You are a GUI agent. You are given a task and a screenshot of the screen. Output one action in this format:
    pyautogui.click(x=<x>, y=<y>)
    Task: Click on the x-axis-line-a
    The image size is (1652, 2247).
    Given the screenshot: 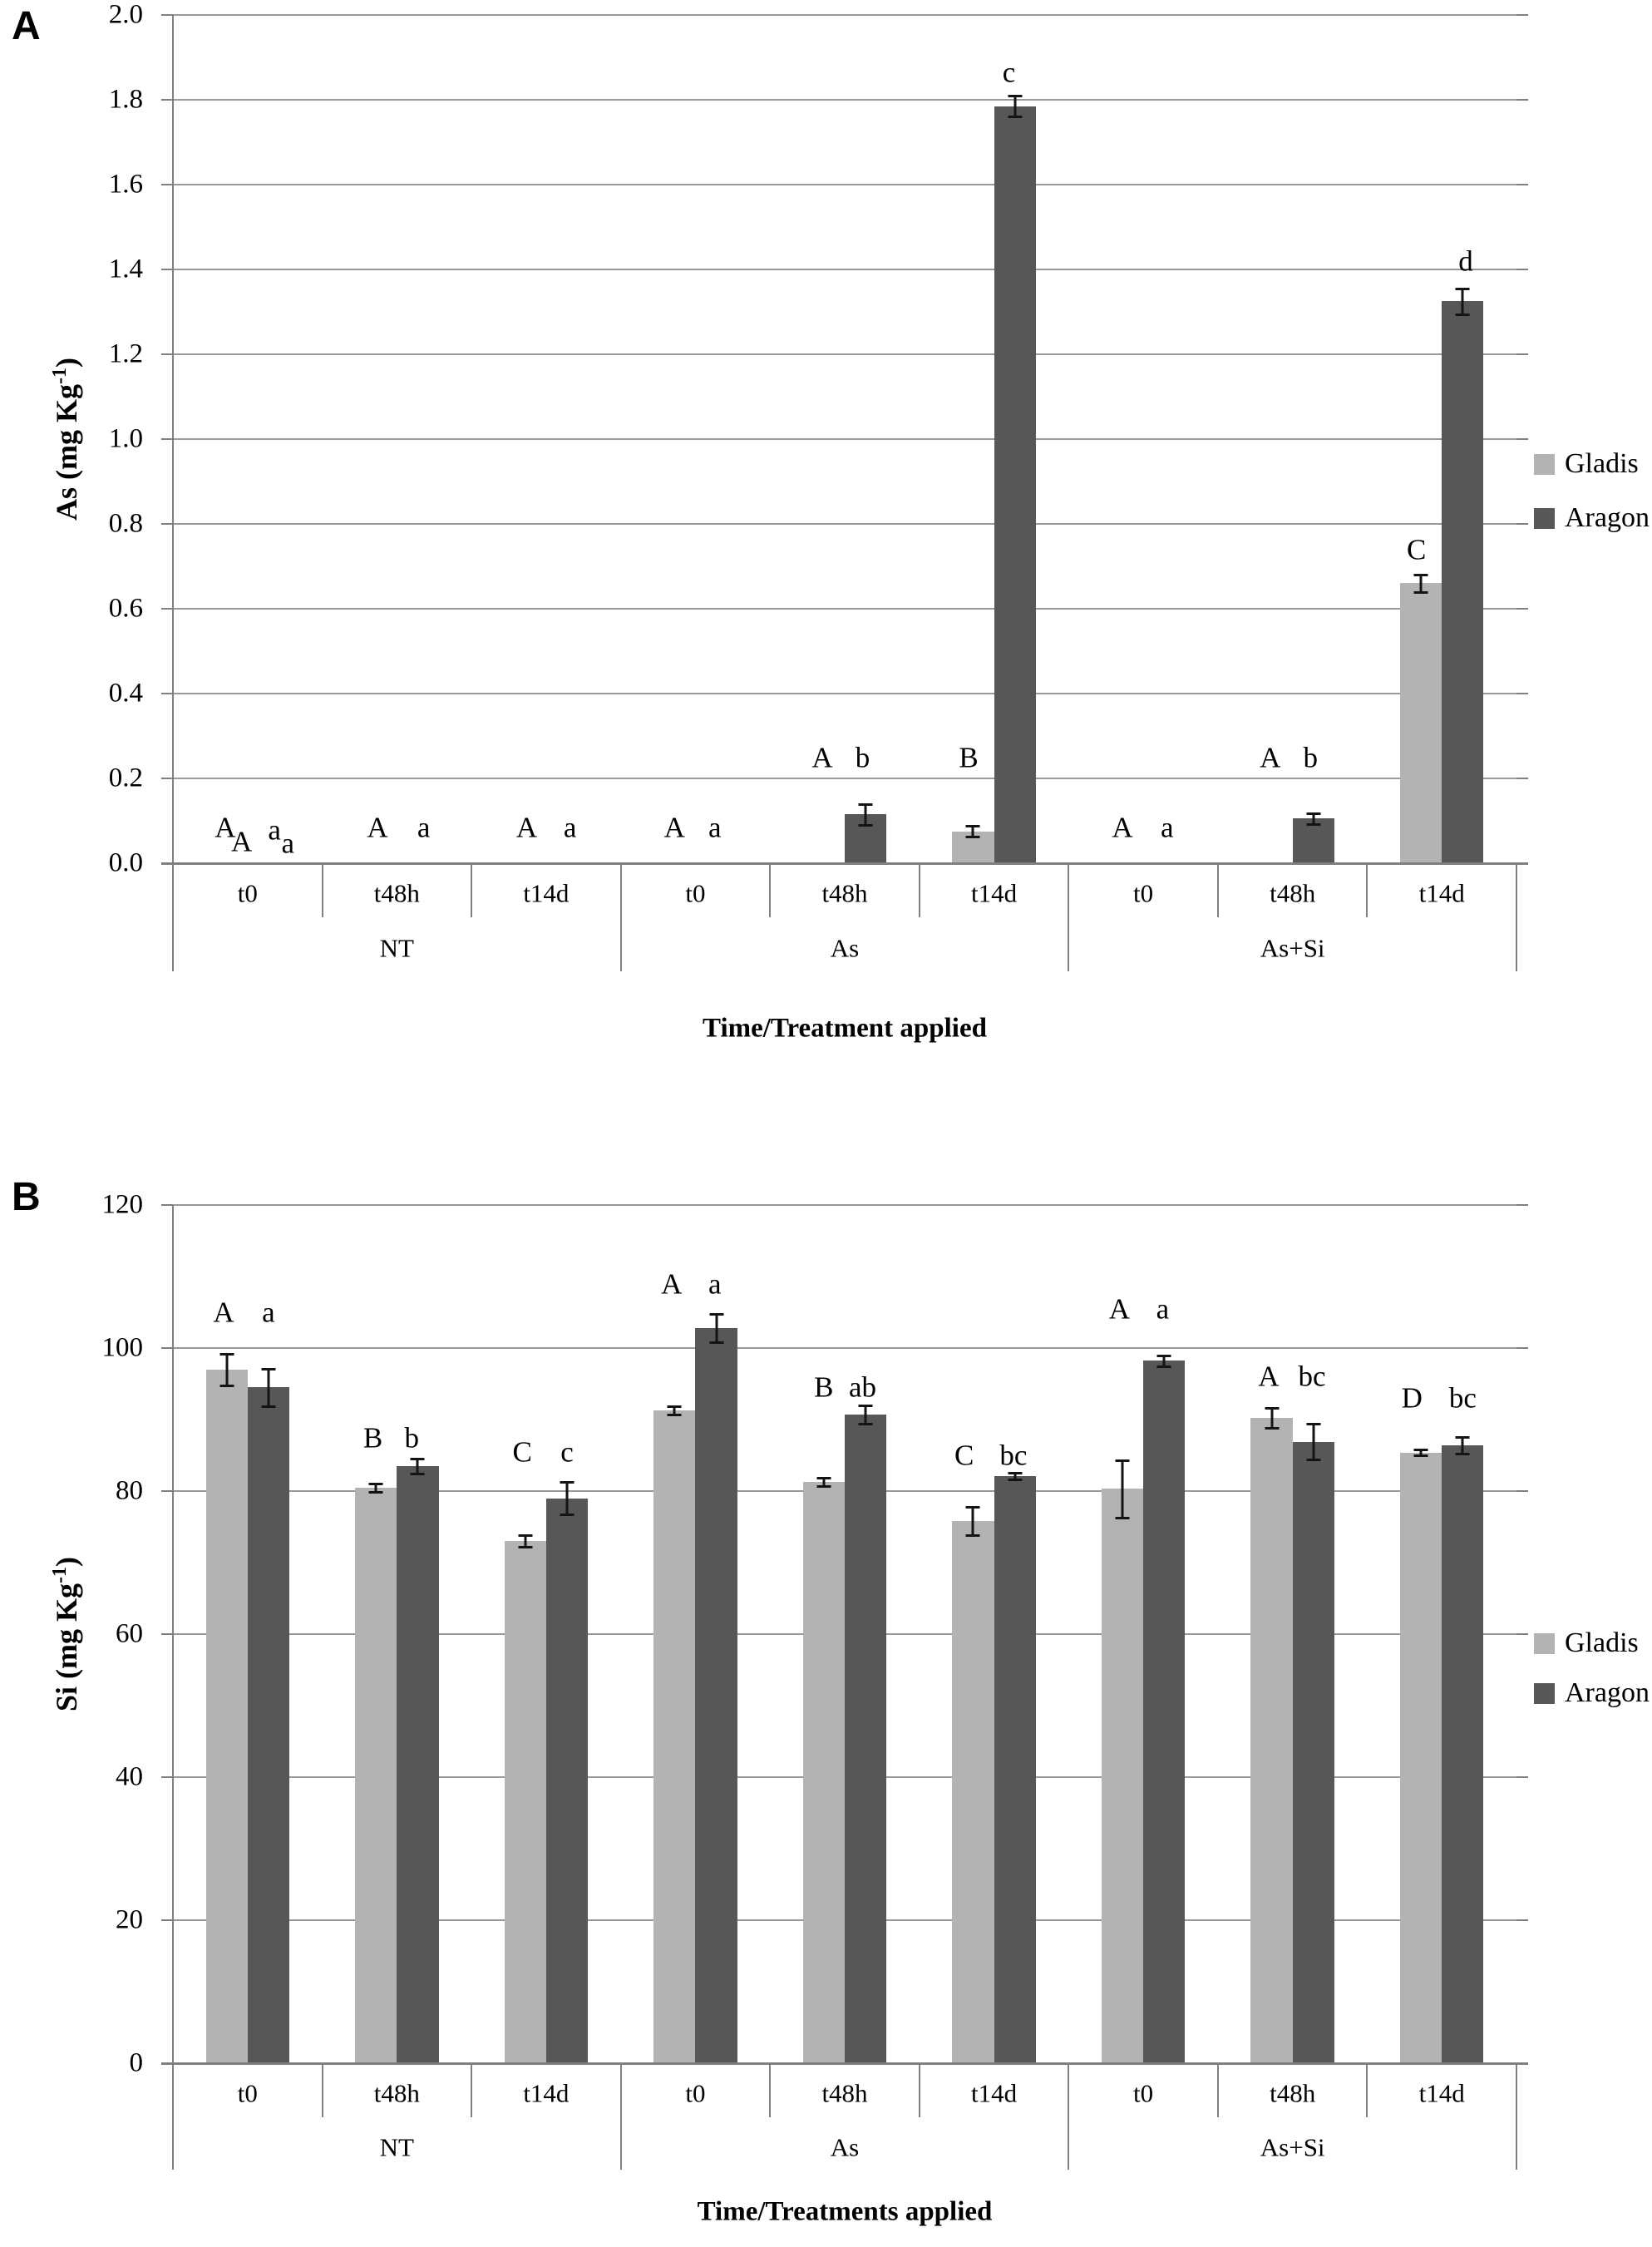 What is the action you would take?
    pyautogui.click(x=845, y=863)
    